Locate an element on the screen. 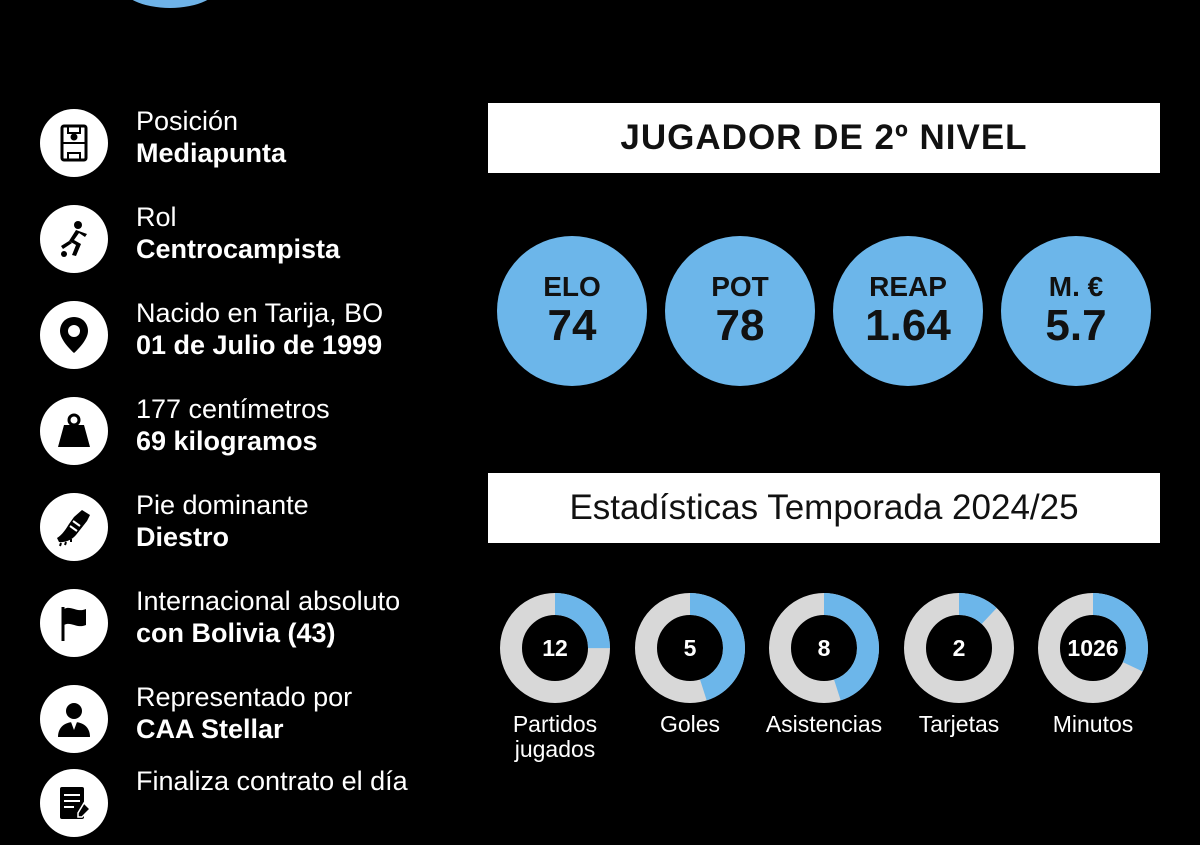 The height and width of the screenshot is (845, 1200). info-birthdate: 01 de Julio de 1999 is located at coordinates (259, 345).